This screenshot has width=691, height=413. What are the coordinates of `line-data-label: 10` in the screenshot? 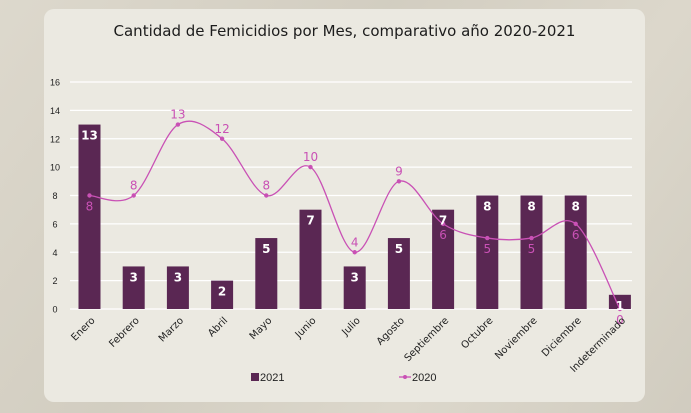 It's located at (310, 157).